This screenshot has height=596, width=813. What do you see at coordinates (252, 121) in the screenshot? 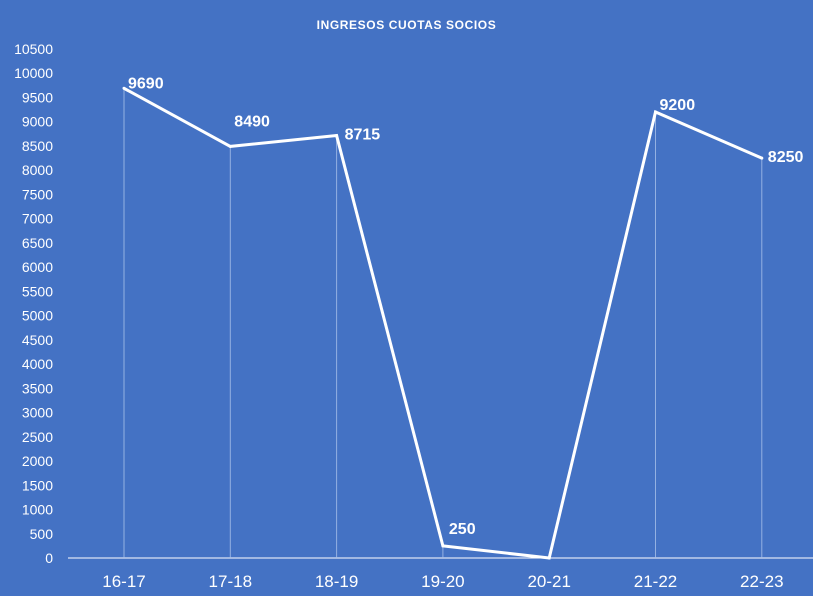
I see `data-label: 8490` at bounding box center [252, 121].